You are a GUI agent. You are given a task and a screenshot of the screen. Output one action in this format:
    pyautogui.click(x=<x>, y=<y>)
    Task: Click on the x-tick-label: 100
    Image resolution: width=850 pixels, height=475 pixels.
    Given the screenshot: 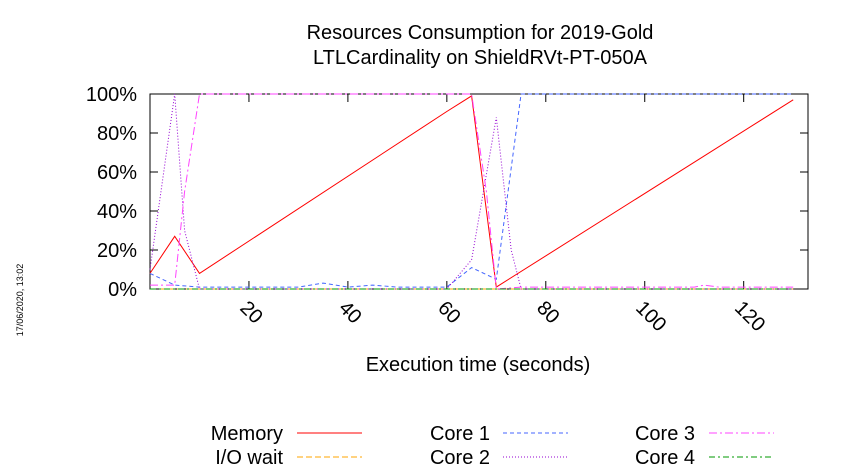 What is the action you would take?
    pyautogui.click(x=650, y=316)
    